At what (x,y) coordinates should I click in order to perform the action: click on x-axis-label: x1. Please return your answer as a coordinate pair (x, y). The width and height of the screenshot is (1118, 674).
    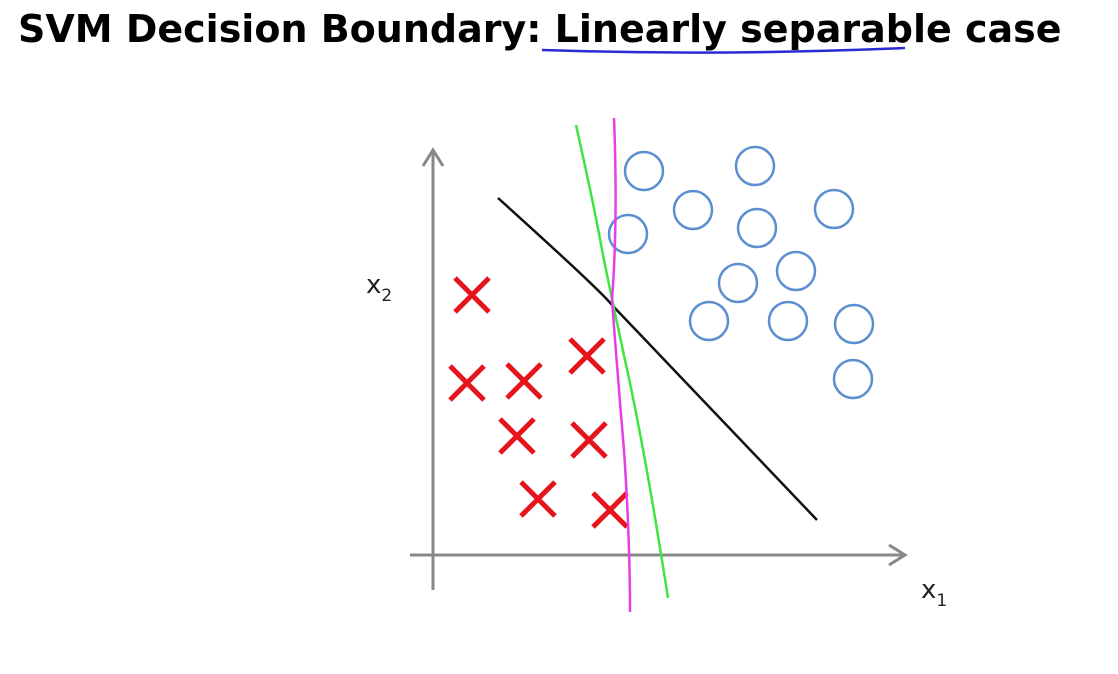
    Looking at the image, I should click on (934, 593).